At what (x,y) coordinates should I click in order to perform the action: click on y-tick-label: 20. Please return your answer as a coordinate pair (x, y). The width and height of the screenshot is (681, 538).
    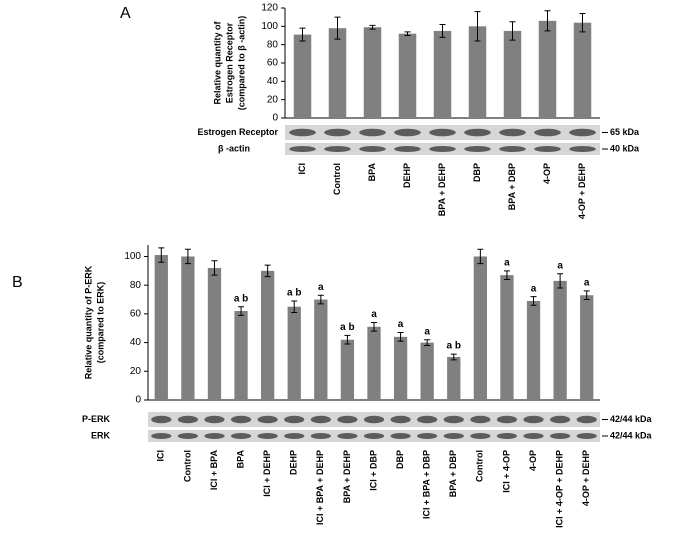
    Looking at the image, I should click on (136, 371).